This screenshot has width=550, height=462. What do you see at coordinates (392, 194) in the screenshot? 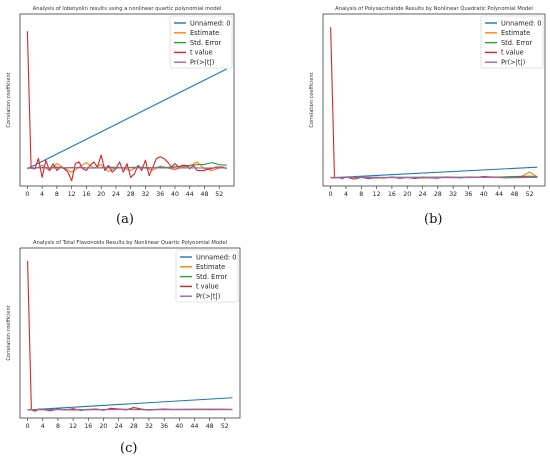
I see `chart1-xtick-label: 16` at bounding box center [392, 194].